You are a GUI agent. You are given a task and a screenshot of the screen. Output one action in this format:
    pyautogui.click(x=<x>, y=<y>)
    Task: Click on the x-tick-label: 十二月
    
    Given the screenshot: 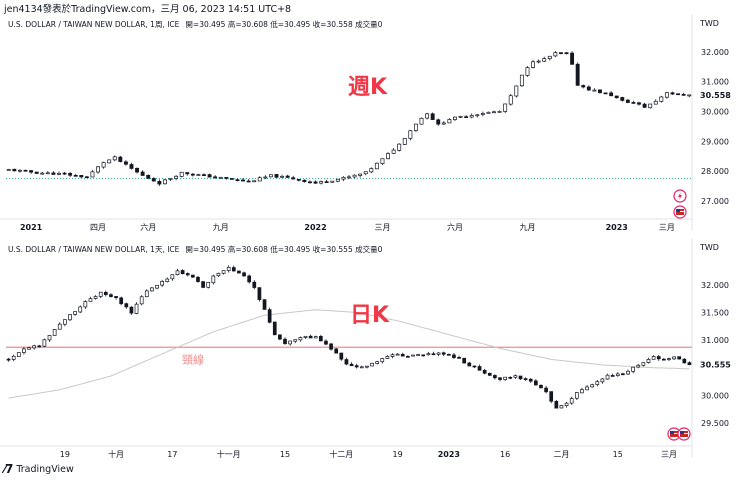 What is the action you would take?
    pyautogui.click(x=341, y=454)
    